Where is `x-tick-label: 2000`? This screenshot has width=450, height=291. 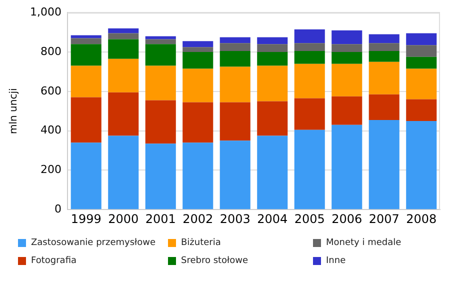
x-tick-label: 2000 is located at coordinates (123, 219).